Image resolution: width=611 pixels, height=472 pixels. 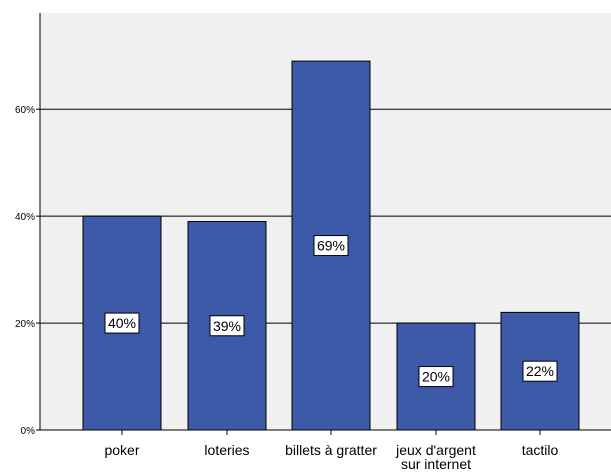 I want to click on x-tick-label-4: tactilo, so click(x=540, y=450).